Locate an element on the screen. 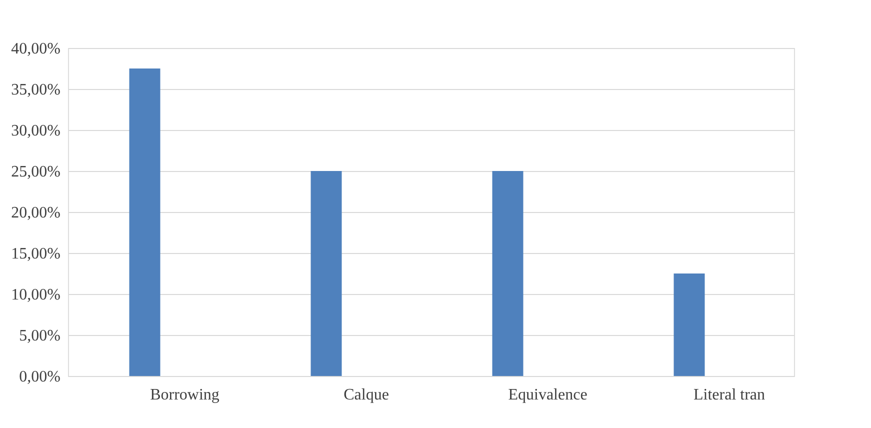  y-tick-label: 40,00% is located at coordinates (35, 49).